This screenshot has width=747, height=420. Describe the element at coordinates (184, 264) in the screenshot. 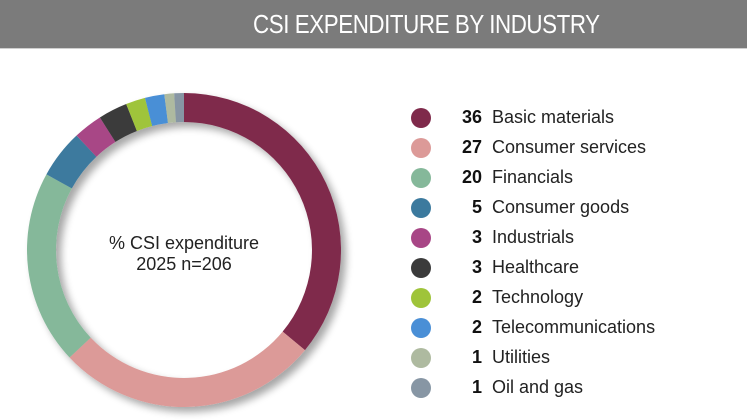

I see `center-label-line-2: 2025 n=206` at that location.